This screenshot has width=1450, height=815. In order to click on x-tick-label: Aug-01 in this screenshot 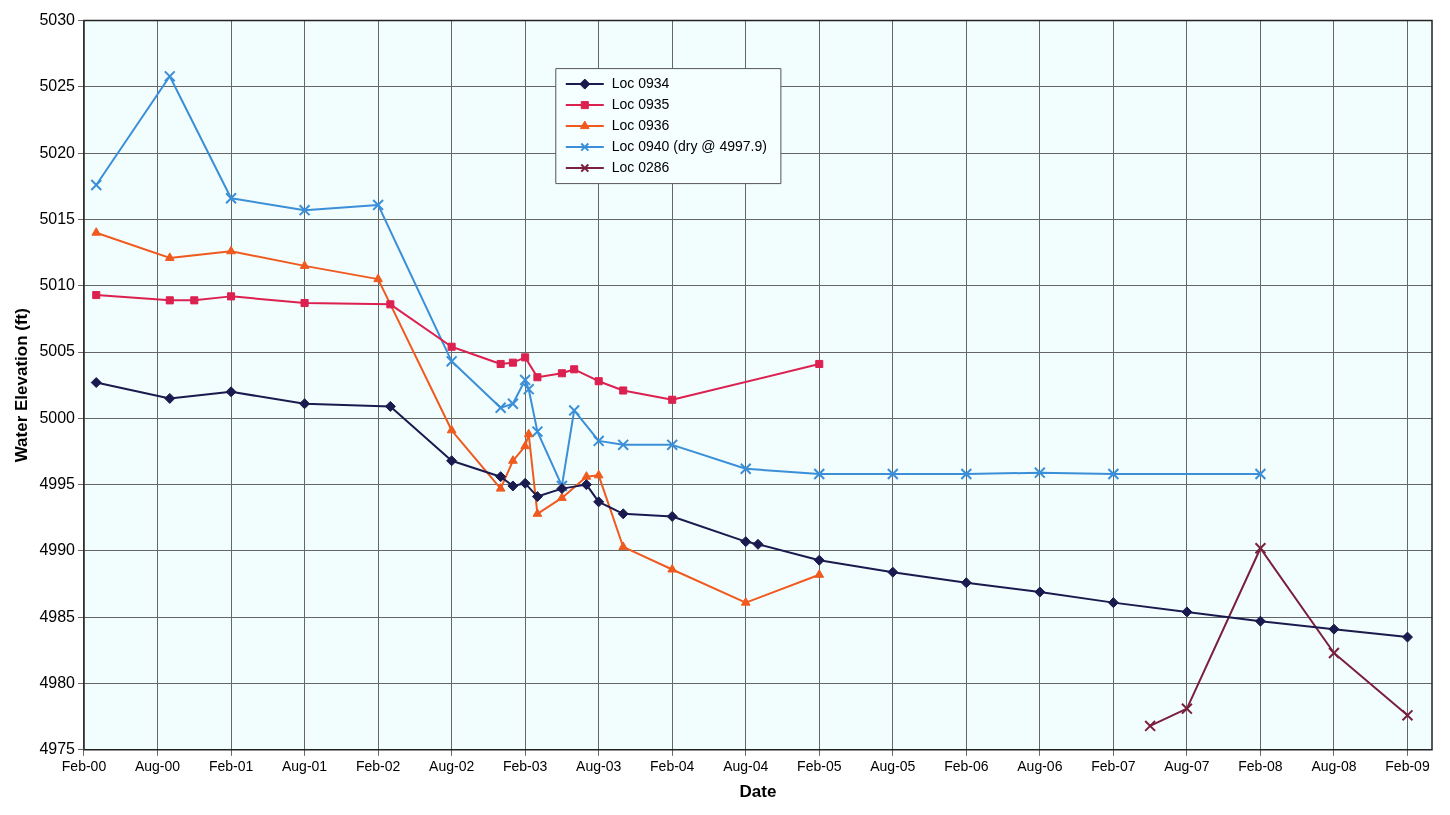, I will do `click(305, 766)`.